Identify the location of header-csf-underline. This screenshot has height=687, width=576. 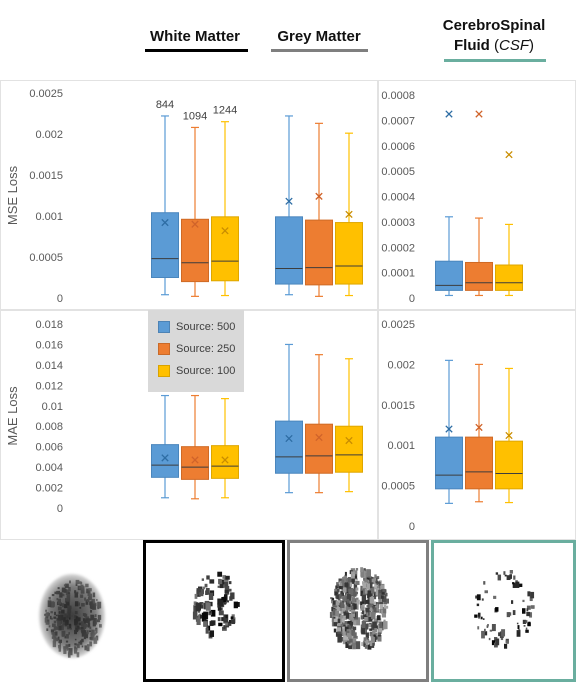
(495, 60).